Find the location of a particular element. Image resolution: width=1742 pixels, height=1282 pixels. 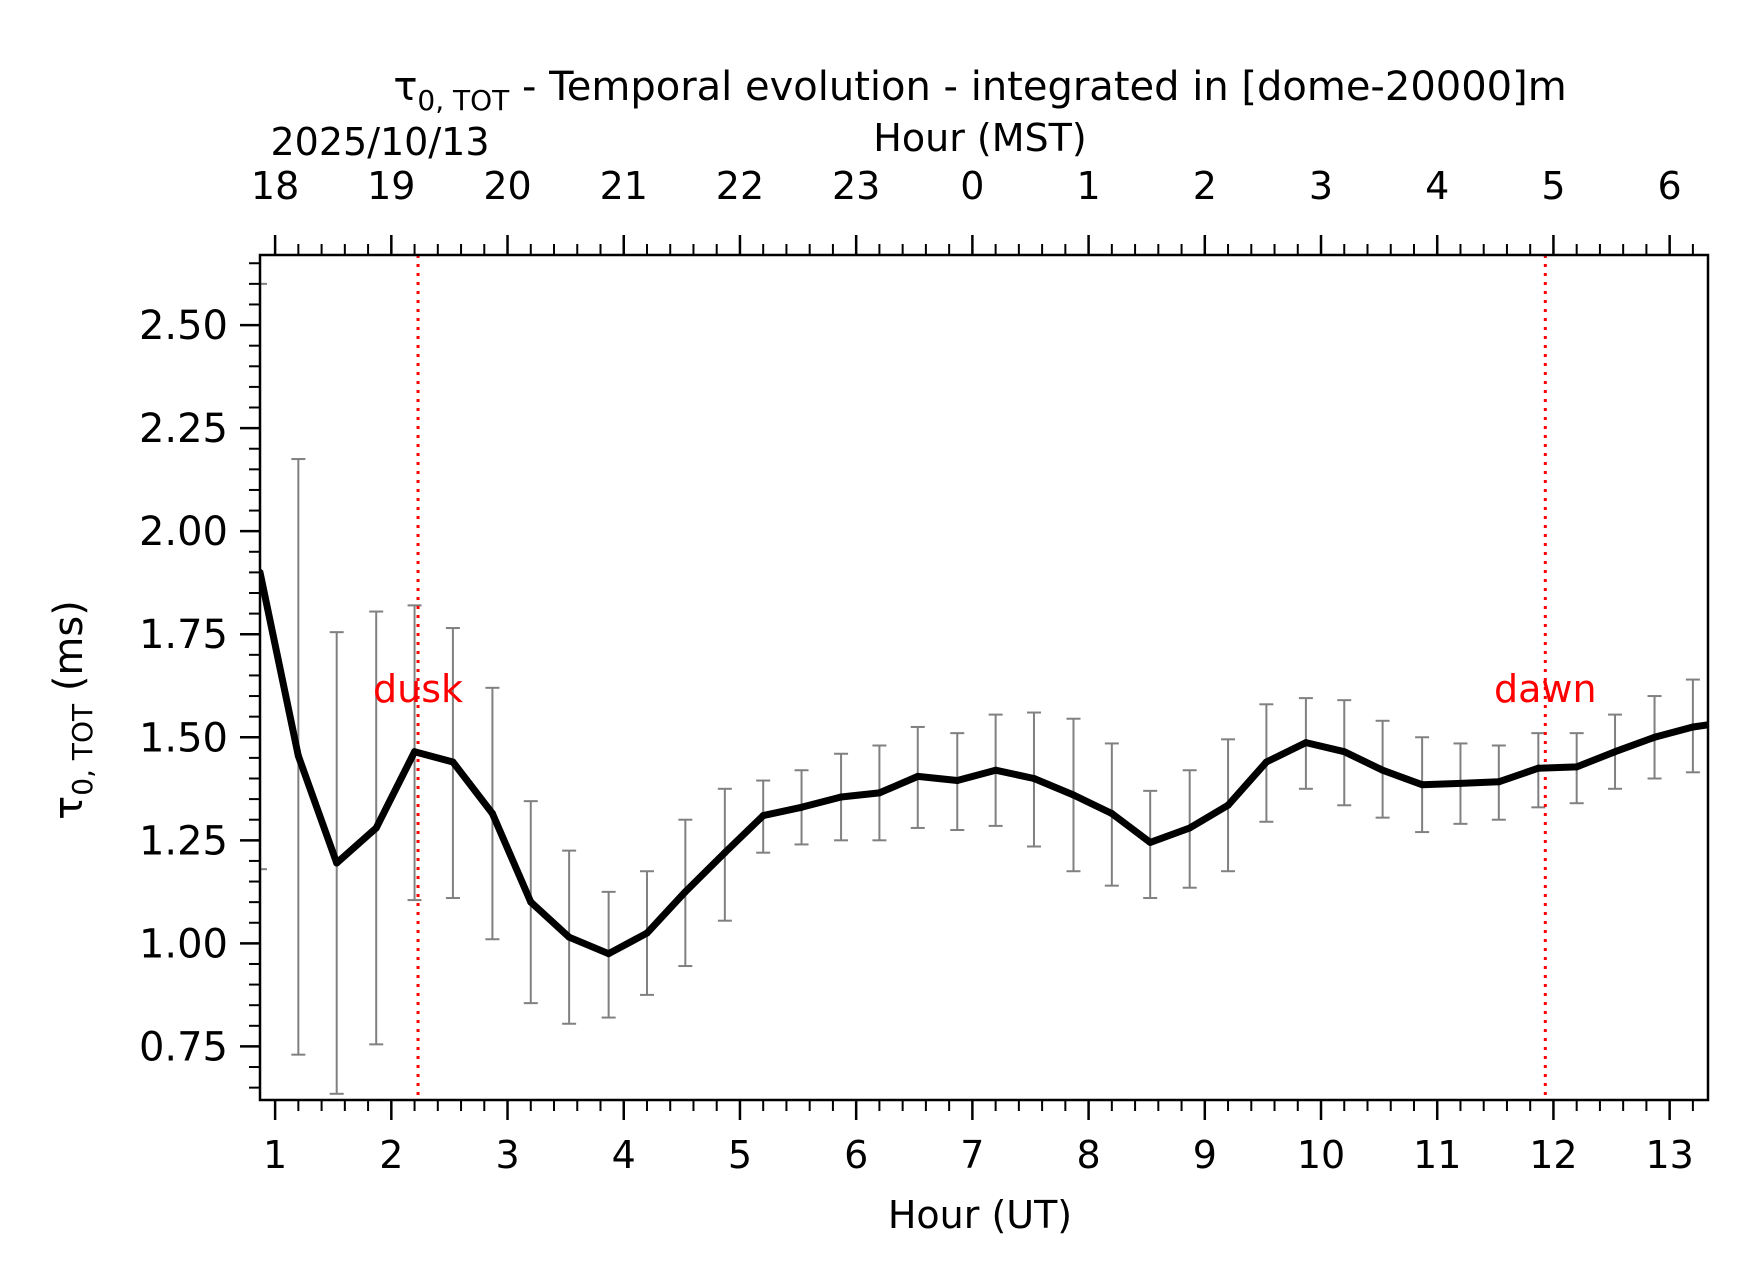

x-top-tick-label: 0 is located at coordinates (972, 186).